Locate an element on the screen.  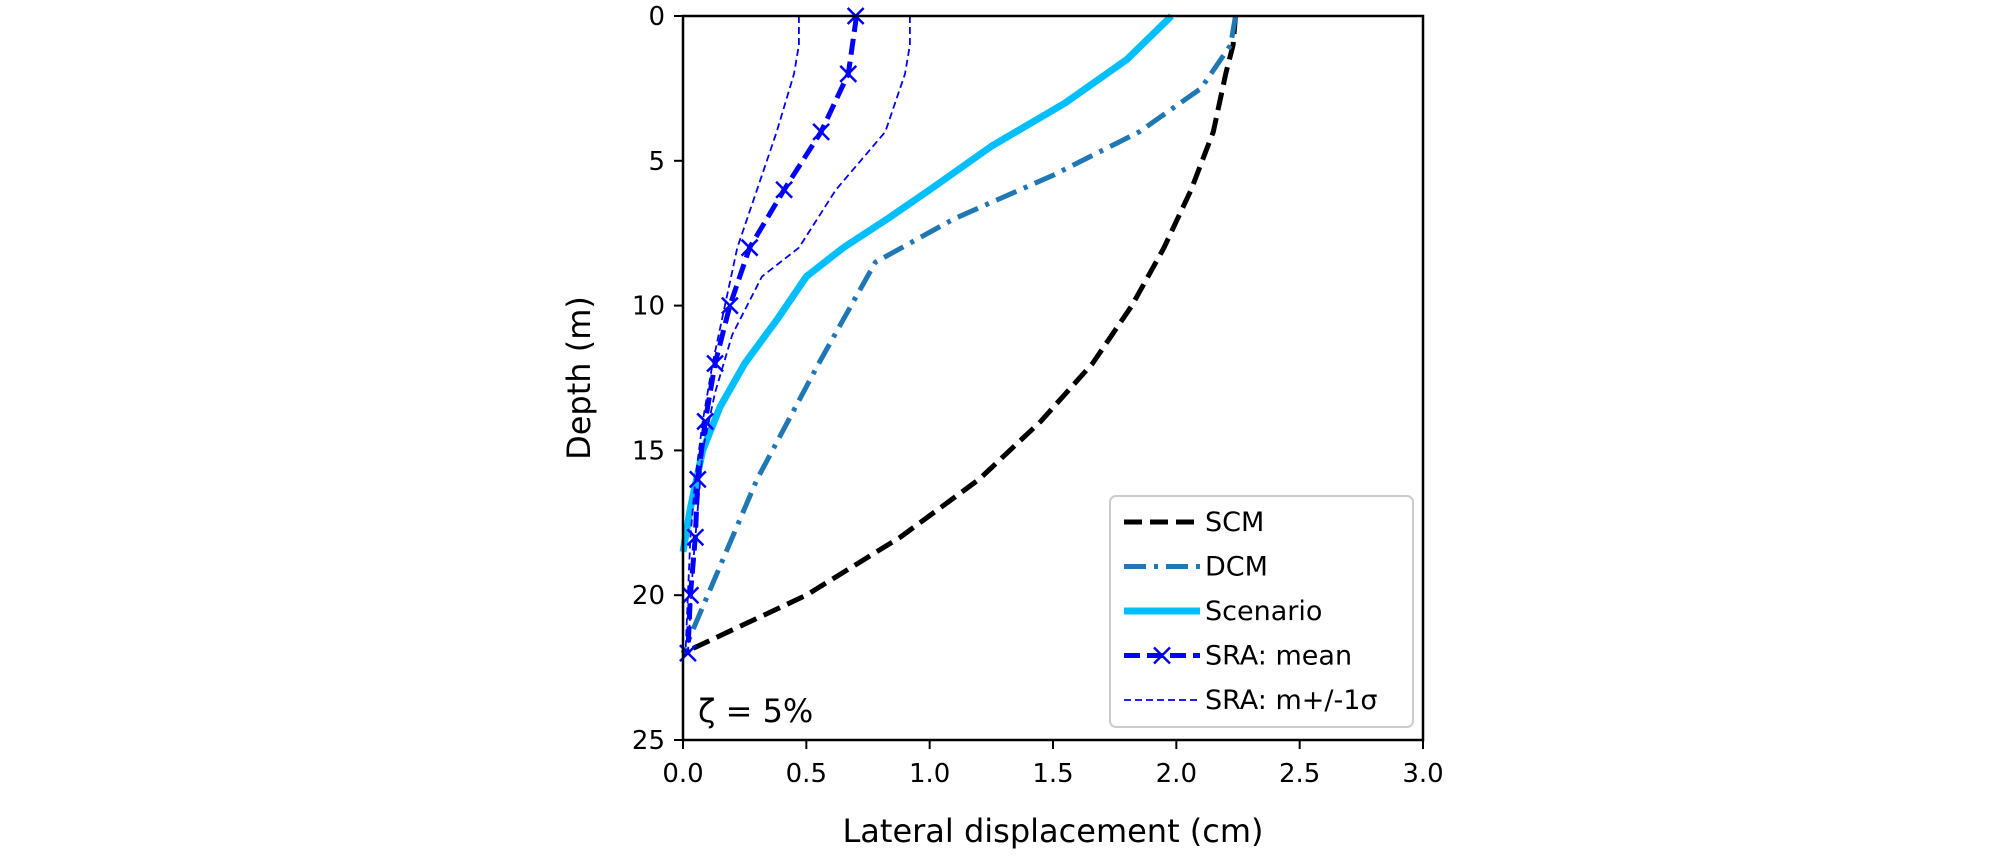
legend-label-3: SRA: mean is located at coordinates (1278, 656).